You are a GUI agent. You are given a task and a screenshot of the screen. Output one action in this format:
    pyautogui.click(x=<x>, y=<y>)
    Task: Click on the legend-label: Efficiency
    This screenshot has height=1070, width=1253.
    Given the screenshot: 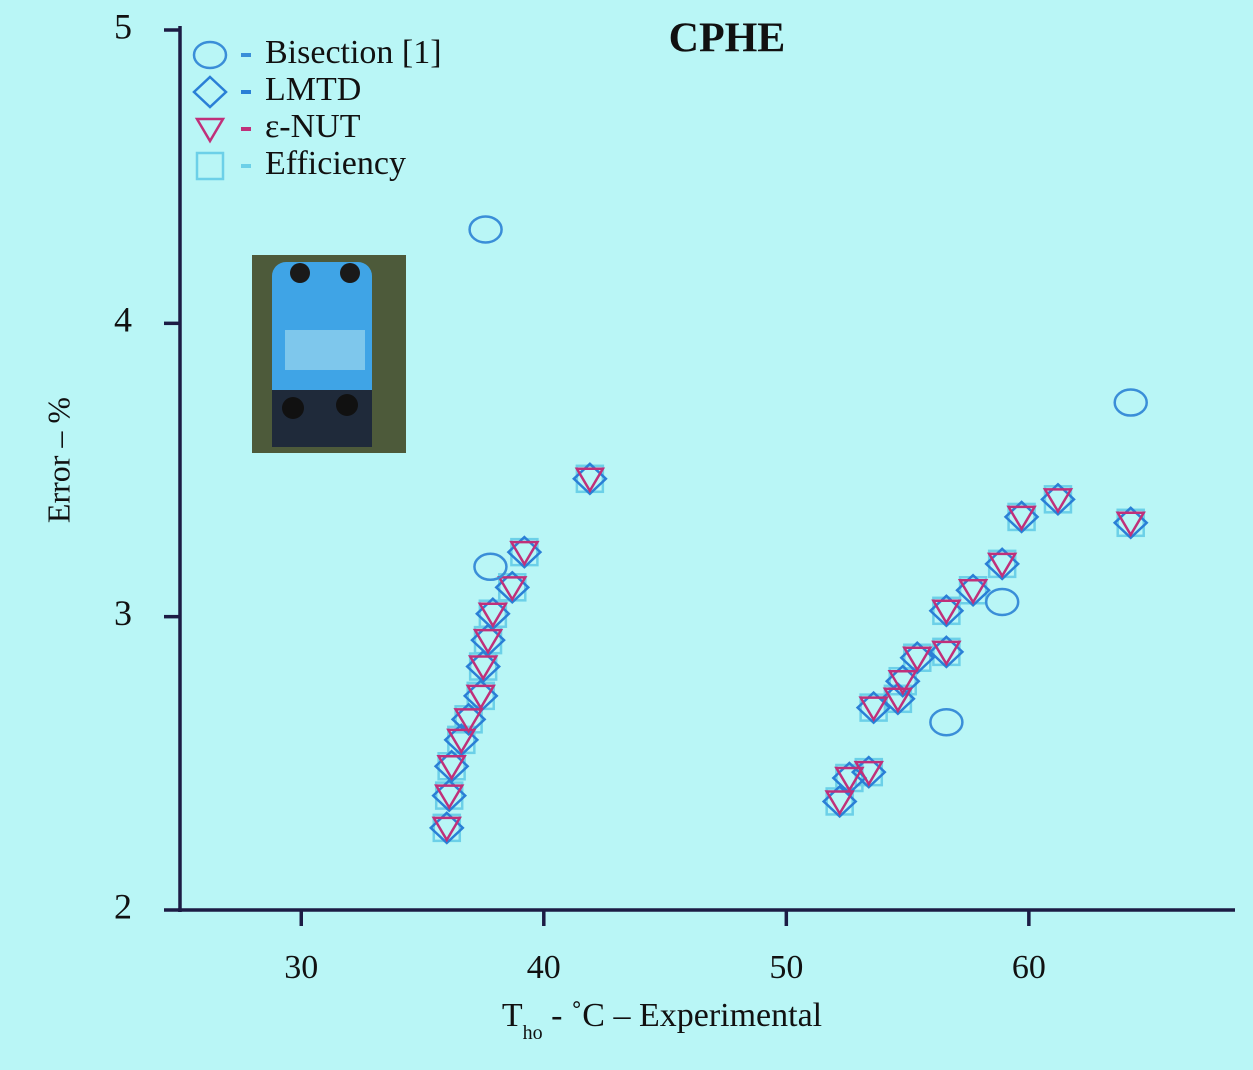 What is the action you would take?
    pyautogui.click(x=335, y=163)
    